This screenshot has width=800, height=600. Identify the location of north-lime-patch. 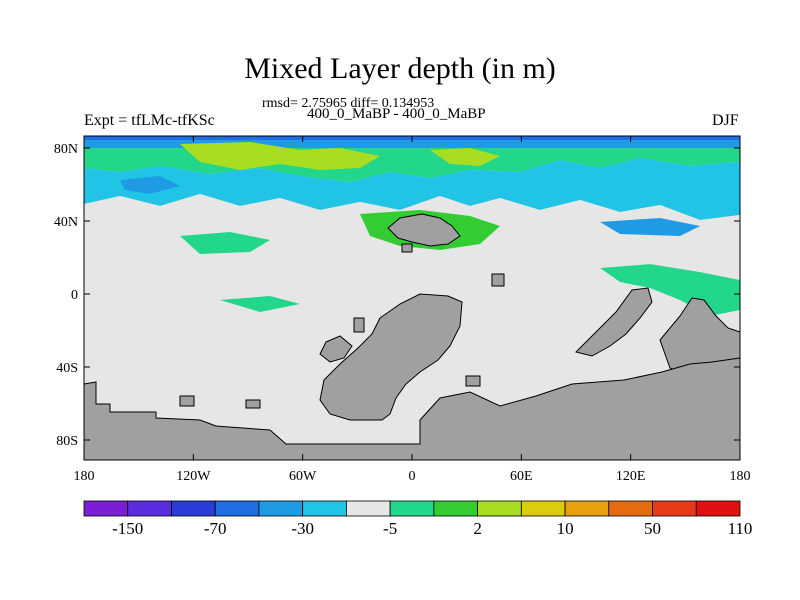
(280, 156).